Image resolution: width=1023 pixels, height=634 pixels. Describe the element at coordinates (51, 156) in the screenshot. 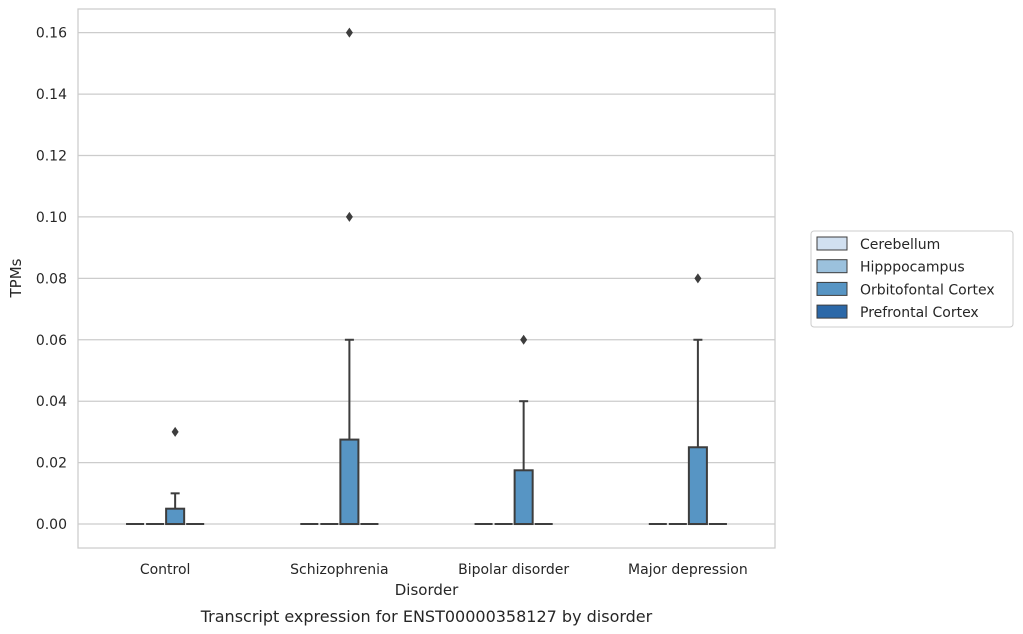

I see `y-tick-label: 0.12` at that location.